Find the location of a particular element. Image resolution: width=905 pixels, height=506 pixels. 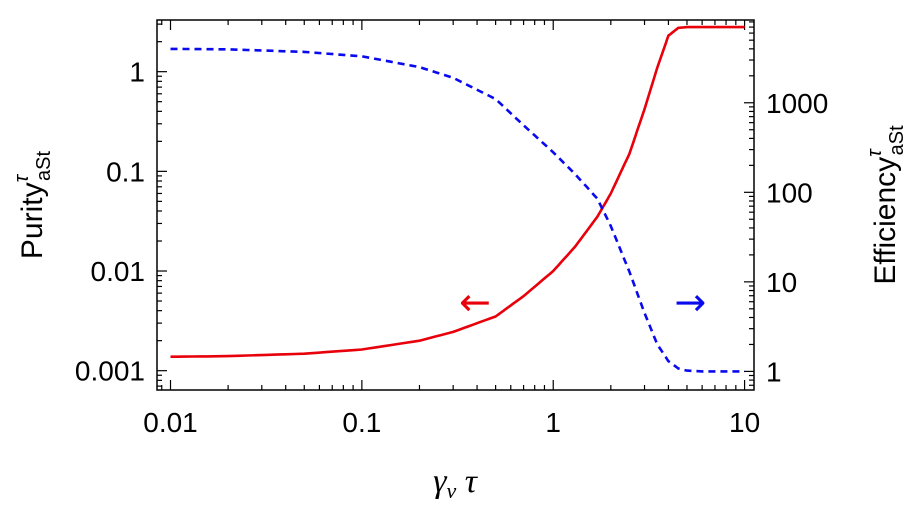

x-axis-title: γv τ is located at coordinates (456, 483).